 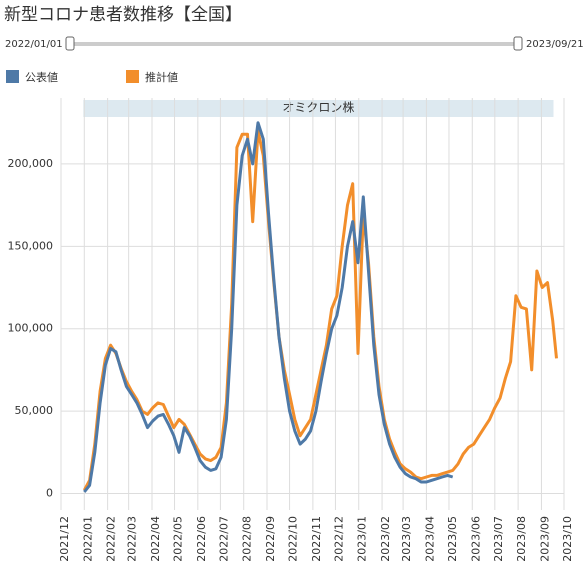 I want to click on x-tick-label: 2022/04, so click(x=155, y=539).